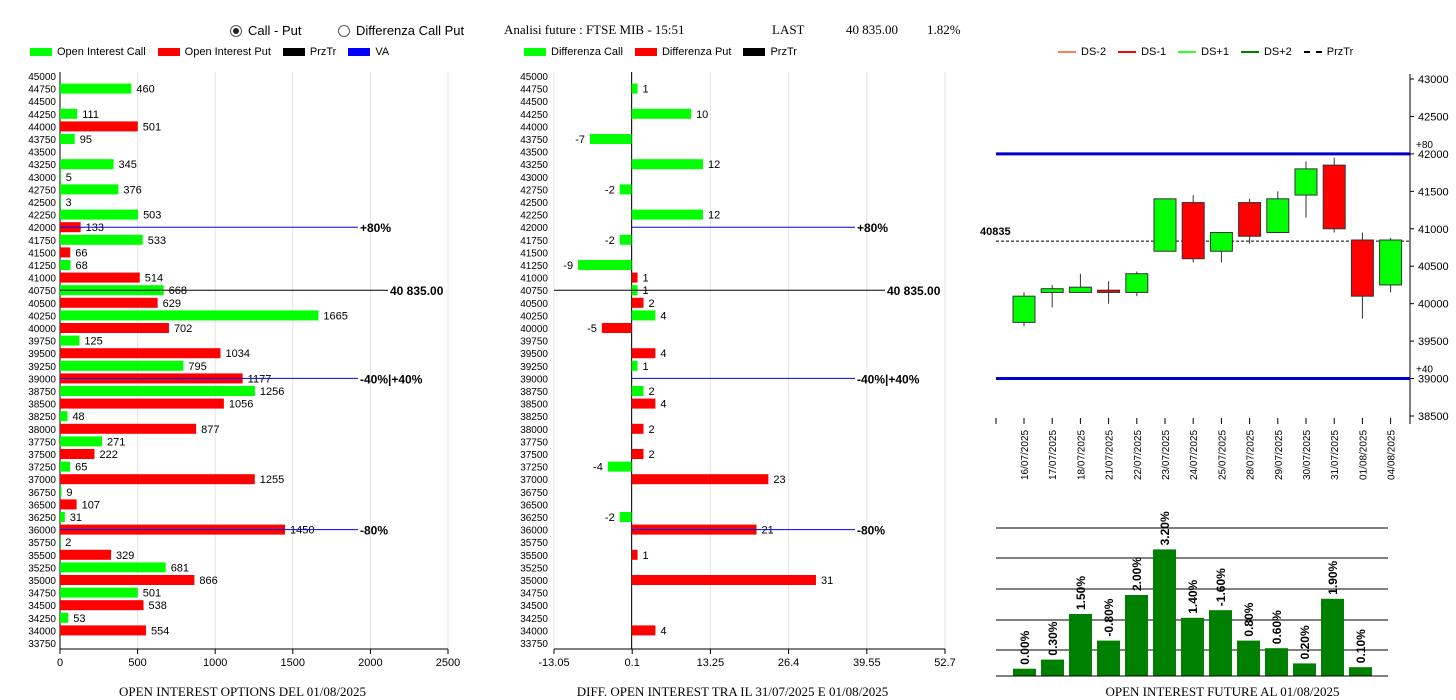  Describe the element at coordinates (79, 619) in the screenshot. I see `bar-value-label: 53` at that location.